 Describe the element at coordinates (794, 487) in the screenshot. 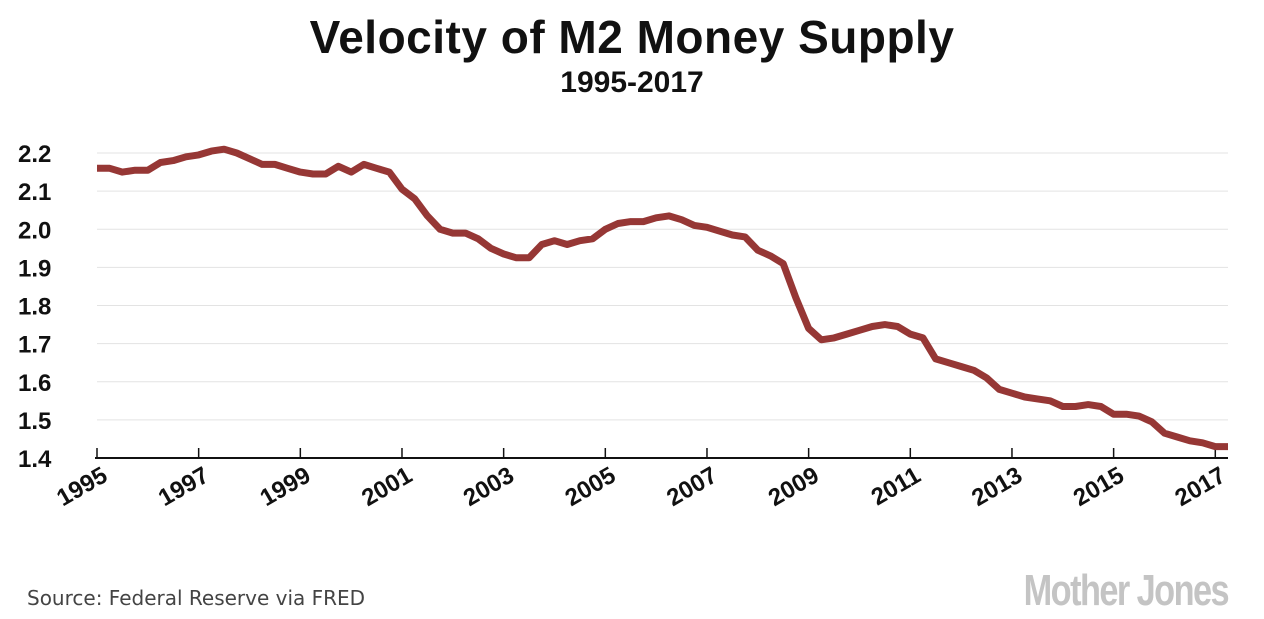

I see `x-tick-label: 2009` at that location.